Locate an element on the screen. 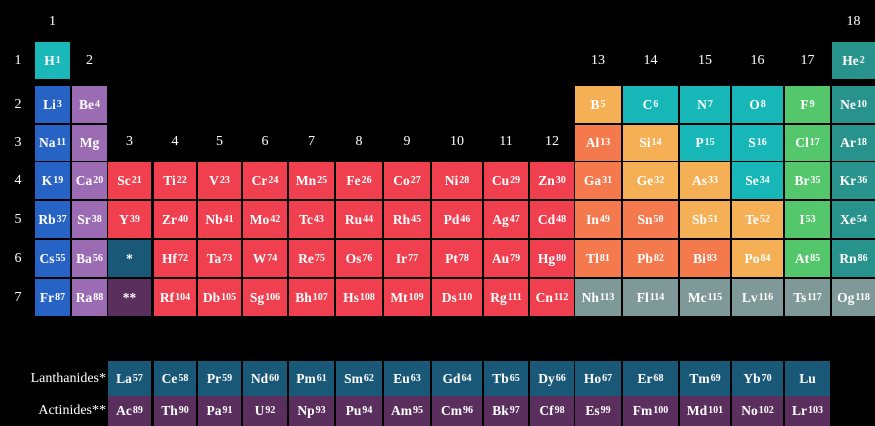  element-cell: Sc 21 is located at coordinates (129, 180).